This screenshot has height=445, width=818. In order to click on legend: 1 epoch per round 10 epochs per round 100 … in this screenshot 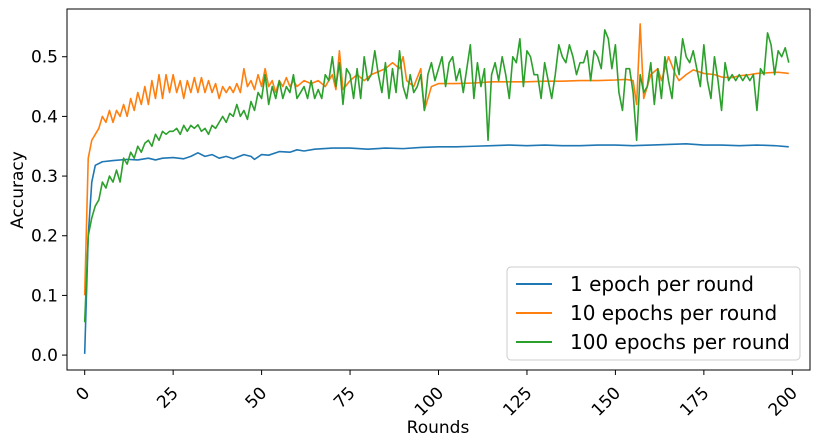, I will do `click(653, 313)`.